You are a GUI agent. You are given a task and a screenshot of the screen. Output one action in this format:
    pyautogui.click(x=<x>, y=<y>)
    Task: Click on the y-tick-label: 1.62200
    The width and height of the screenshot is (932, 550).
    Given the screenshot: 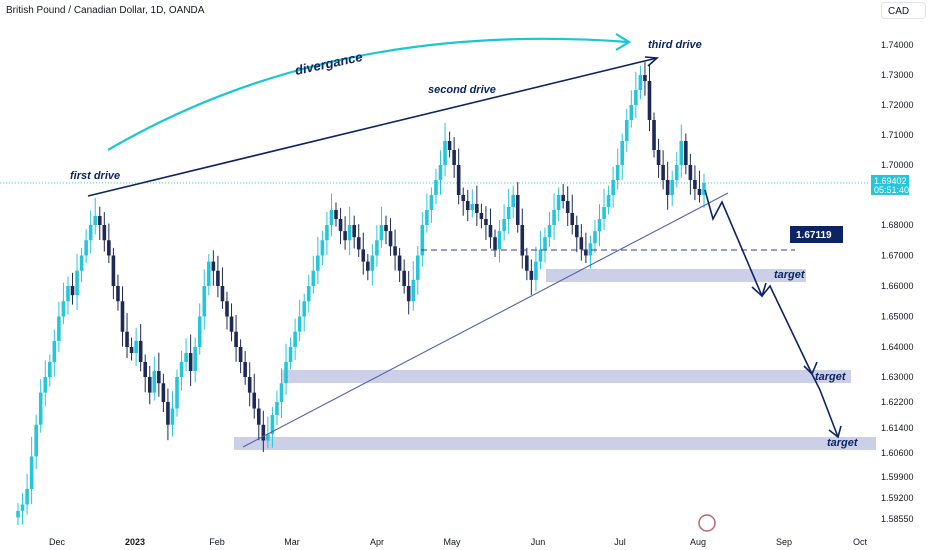 What is the action you would take?
    pyautogui.click(x=897, y=402)
    